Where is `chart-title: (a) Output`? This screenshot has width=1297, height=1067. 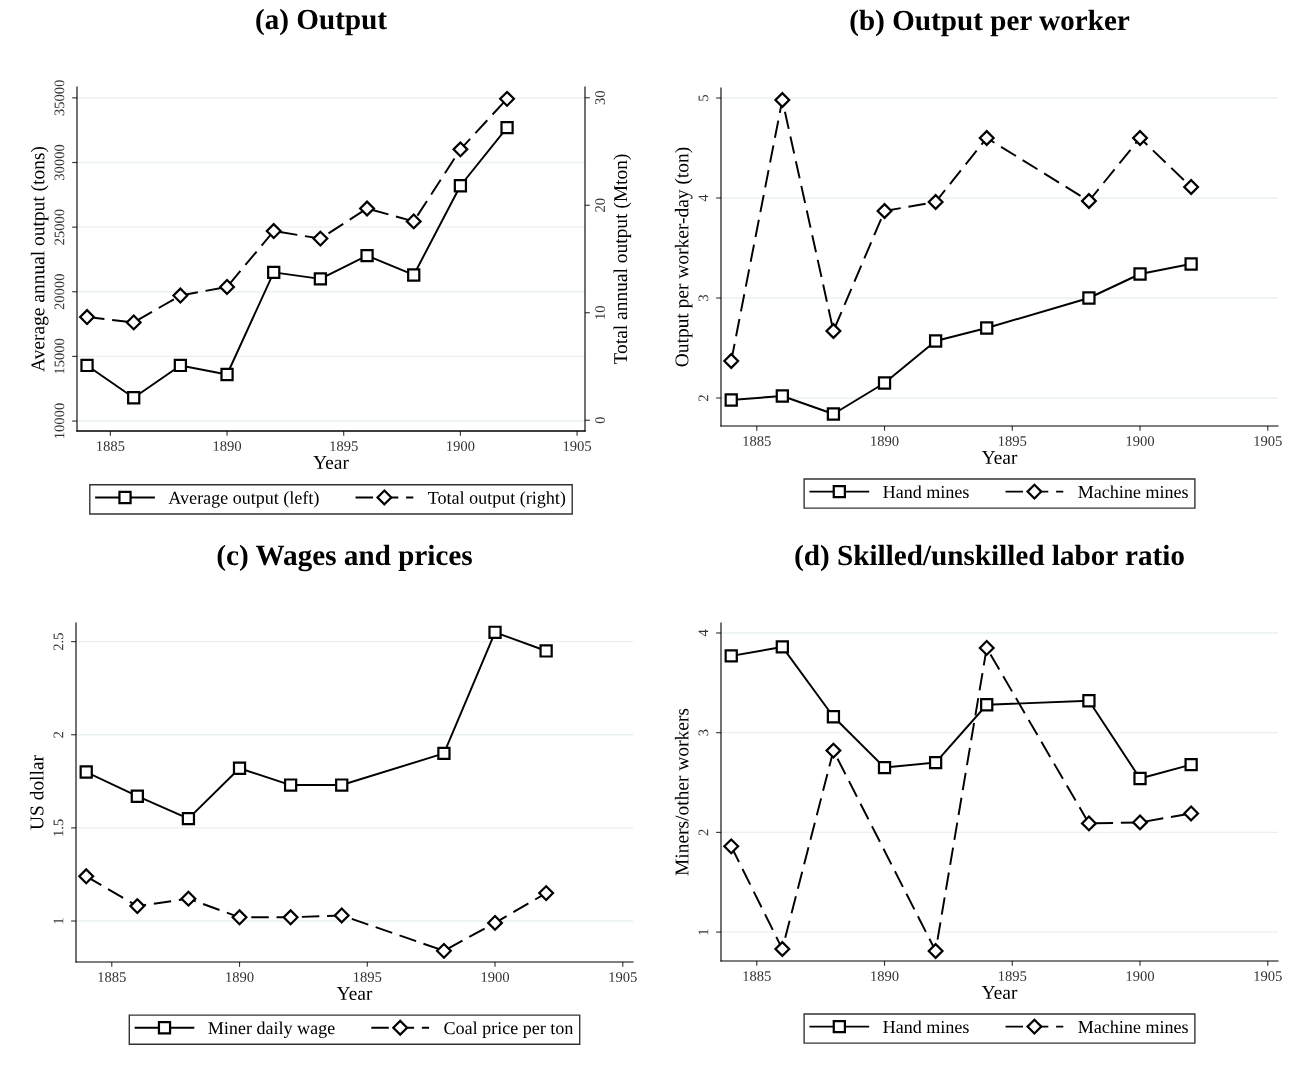 chart-title: (a) Output is located at coordinates (321, 22).